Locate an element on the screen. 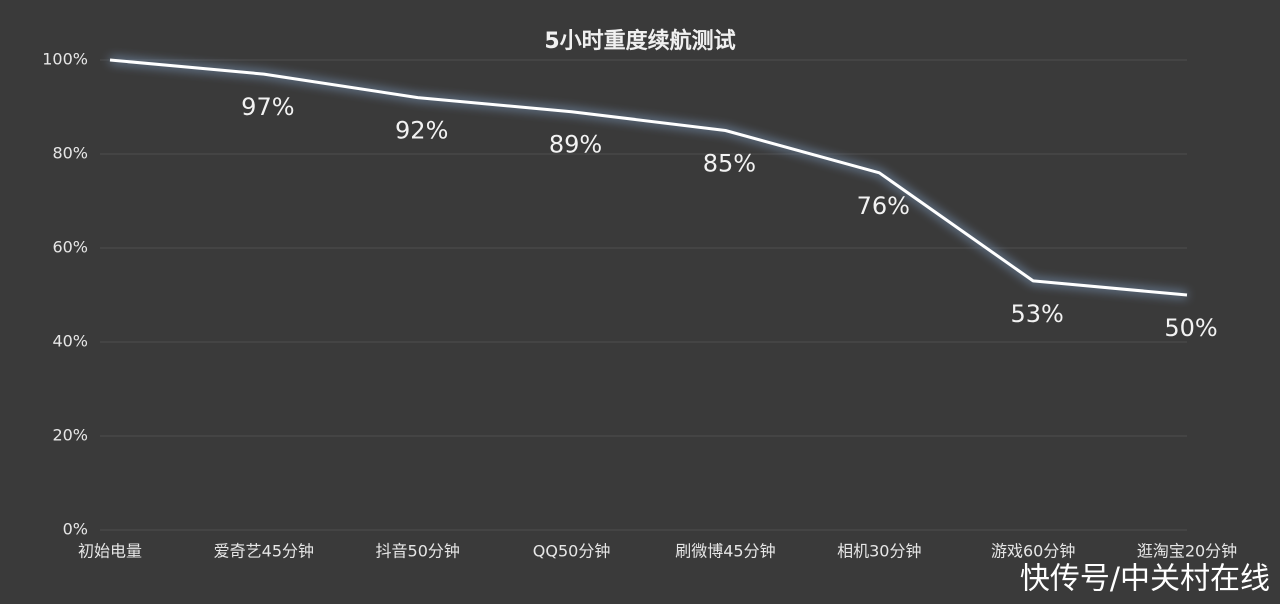 Image resolution: width=1280 pixels, height=604 pixels. data-label: 85% is located at coordinates (729, 164).